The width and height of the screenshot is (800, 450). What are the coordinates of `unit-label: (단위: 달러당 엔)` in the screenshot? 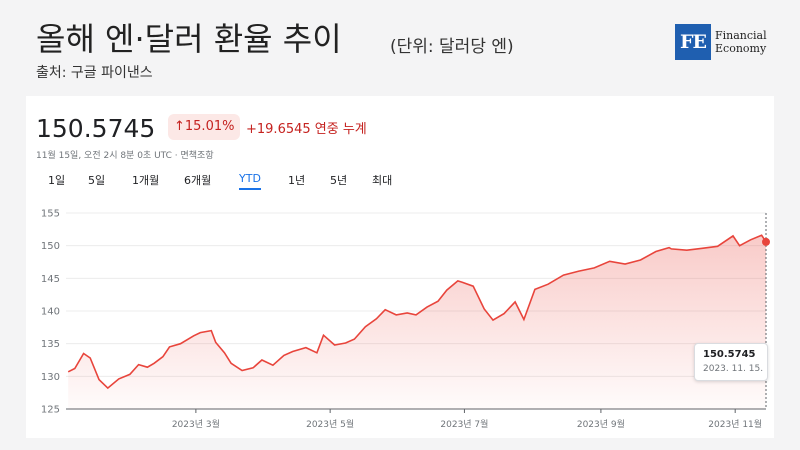 It's located at (452, 47).